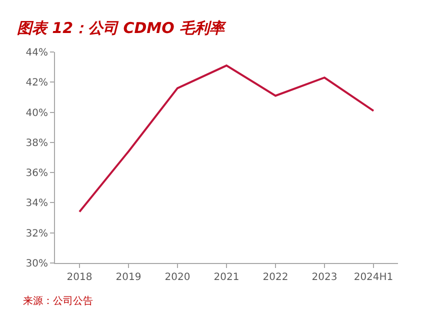 The width and height of the screenshot is (423, 323). What do you see at coordinates (79, 277) in the screenshot?
I see `x-tick-label: 2018` at bounding box center [79, 277].